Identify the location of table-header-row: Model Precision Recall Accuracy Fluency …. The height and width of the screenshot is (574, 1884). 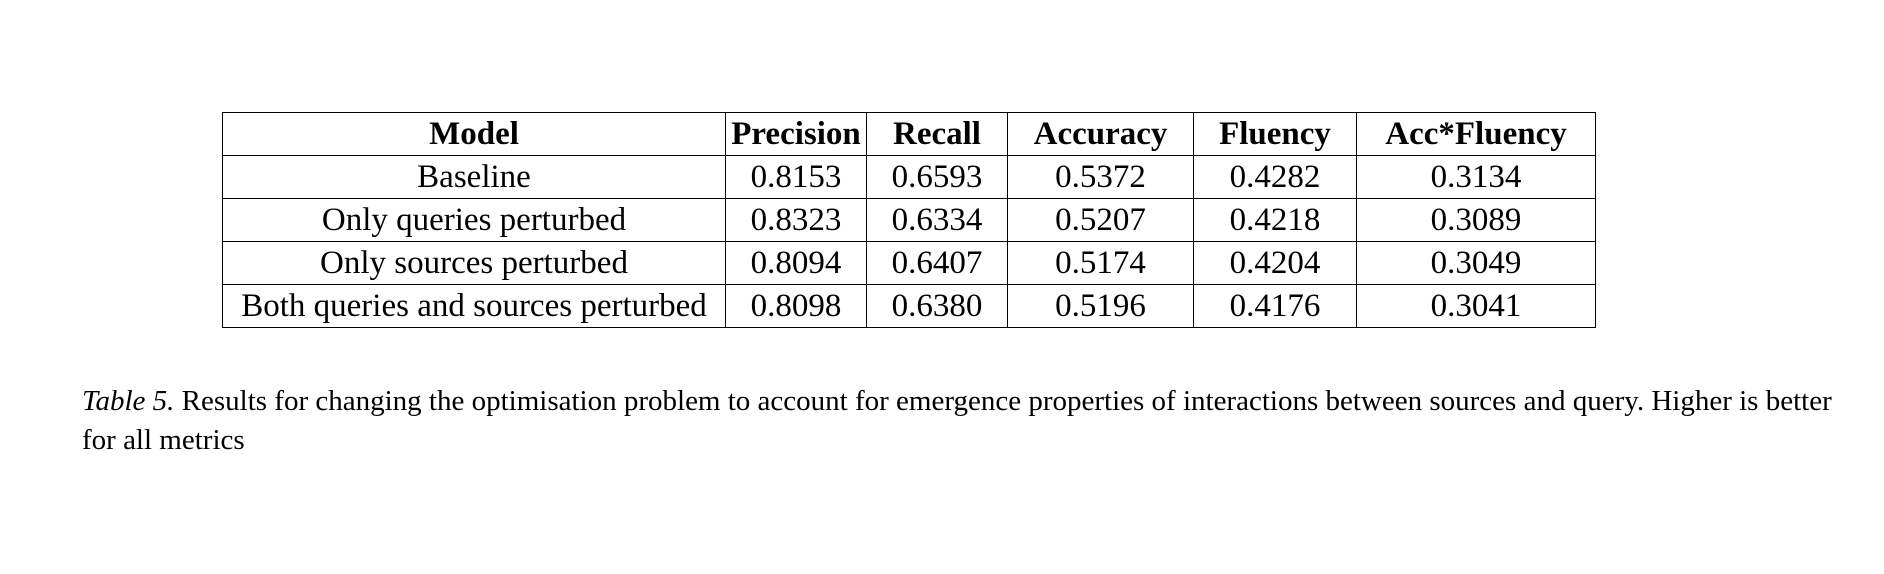
(909, 134).